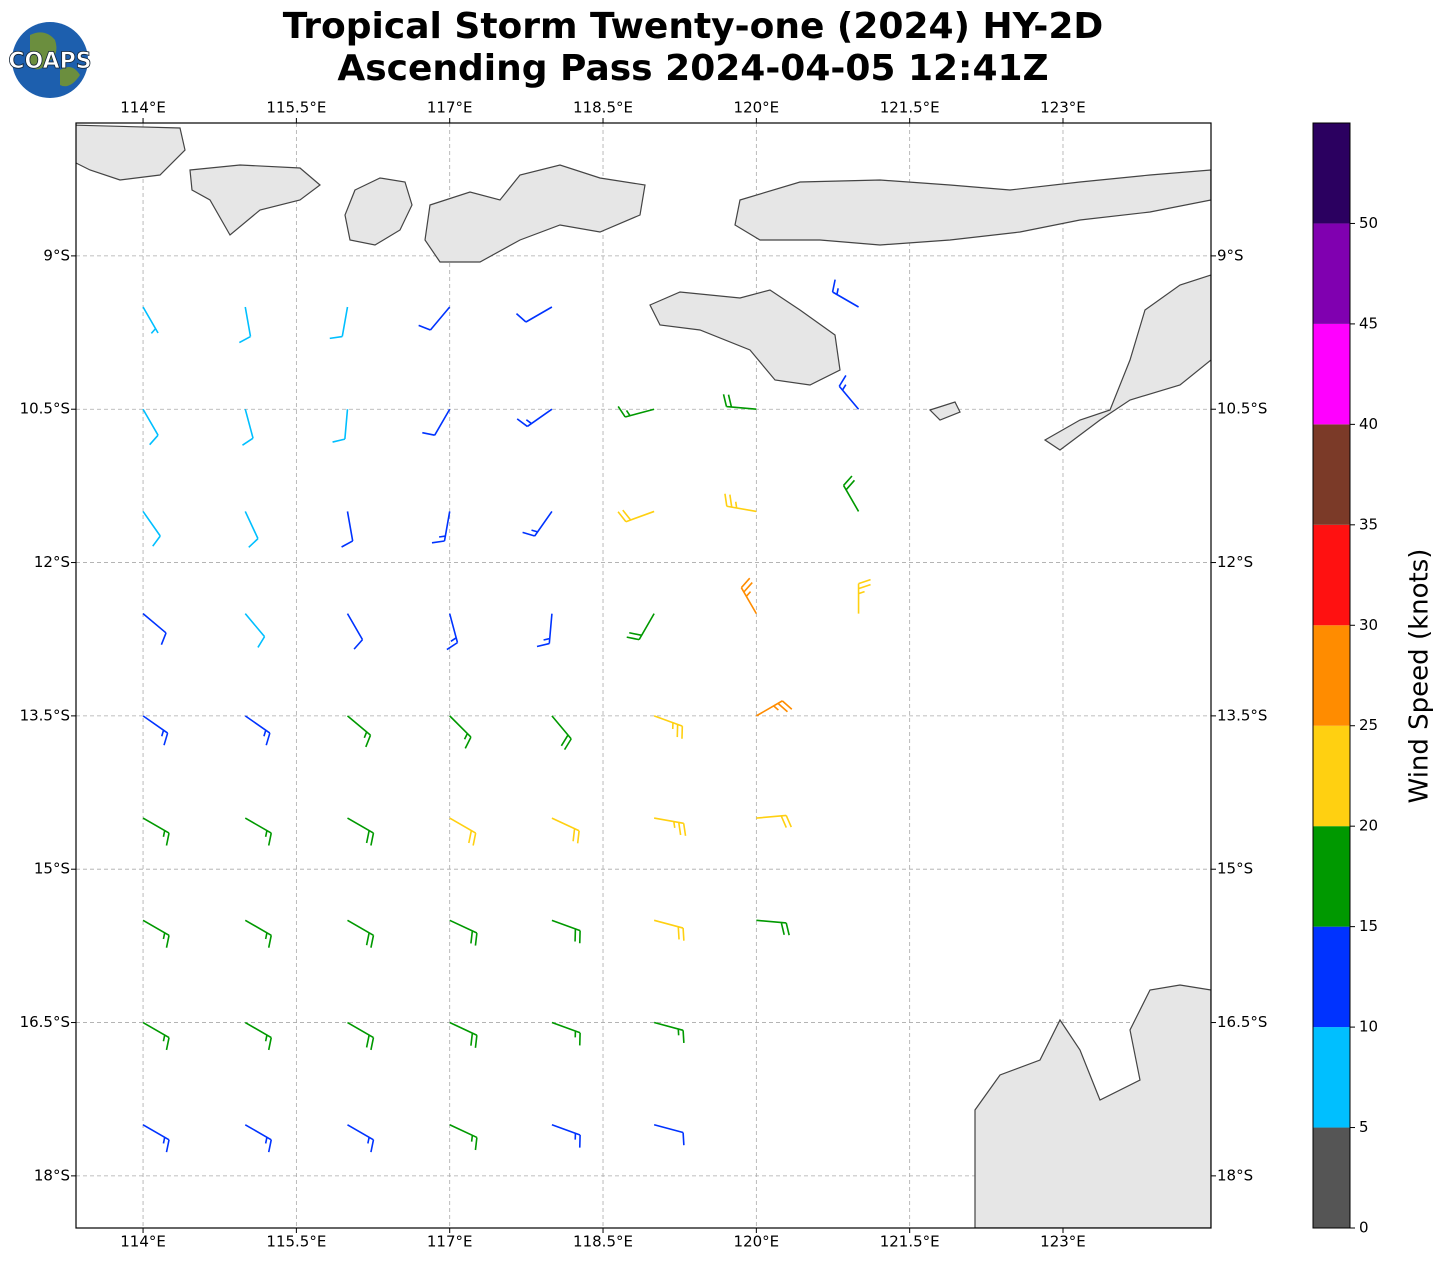 The width and height of the screenshot is (1449, 1264). I want to click on logo: COAPS, so click(50, 60).